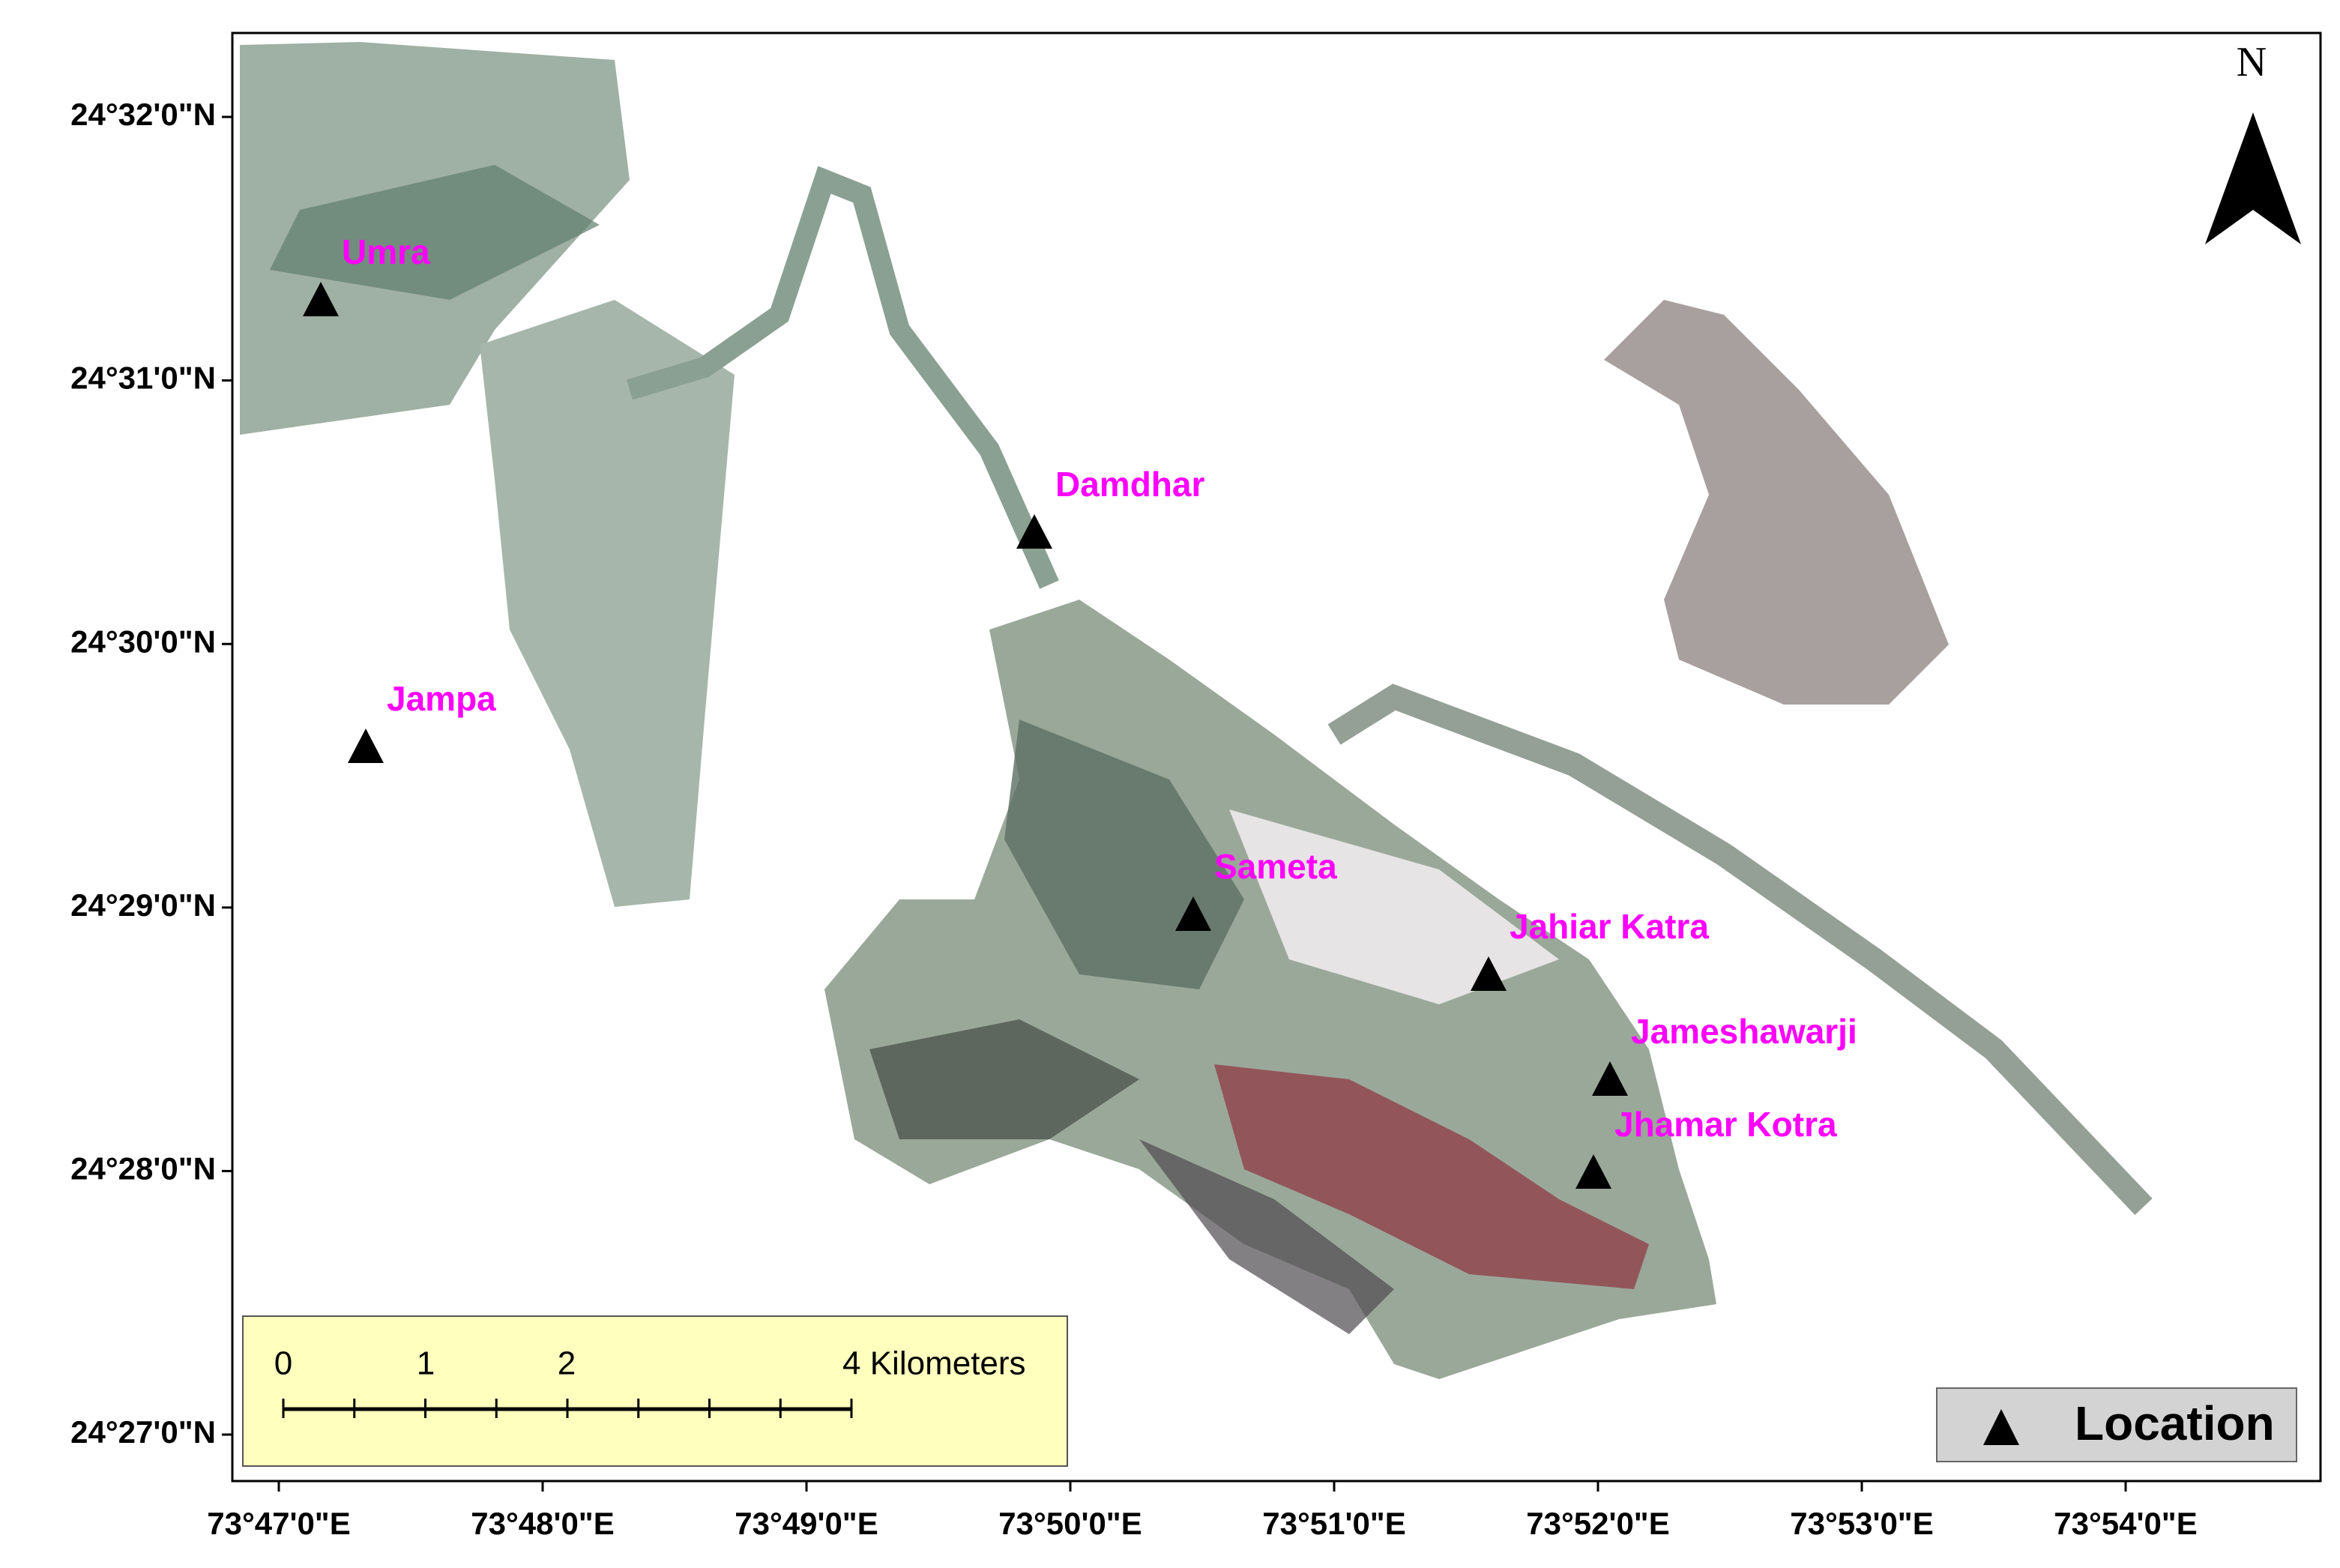  I want to click on lon-label: 73°52'0"E, so click(1598, 1523).